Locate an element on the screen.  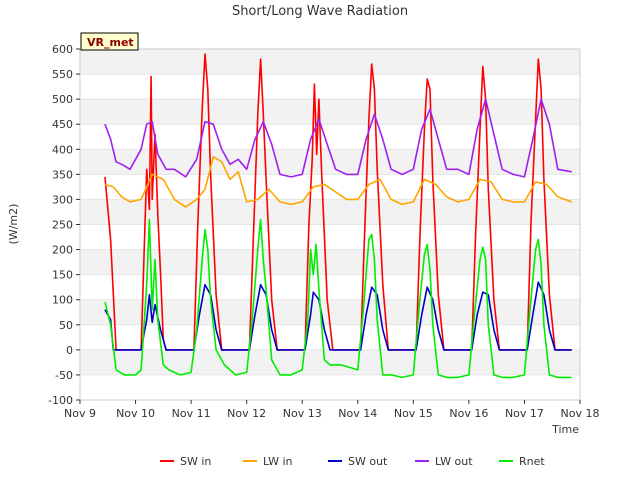
y-axis-label: (W/m2) is located at coordinates (13, 224).